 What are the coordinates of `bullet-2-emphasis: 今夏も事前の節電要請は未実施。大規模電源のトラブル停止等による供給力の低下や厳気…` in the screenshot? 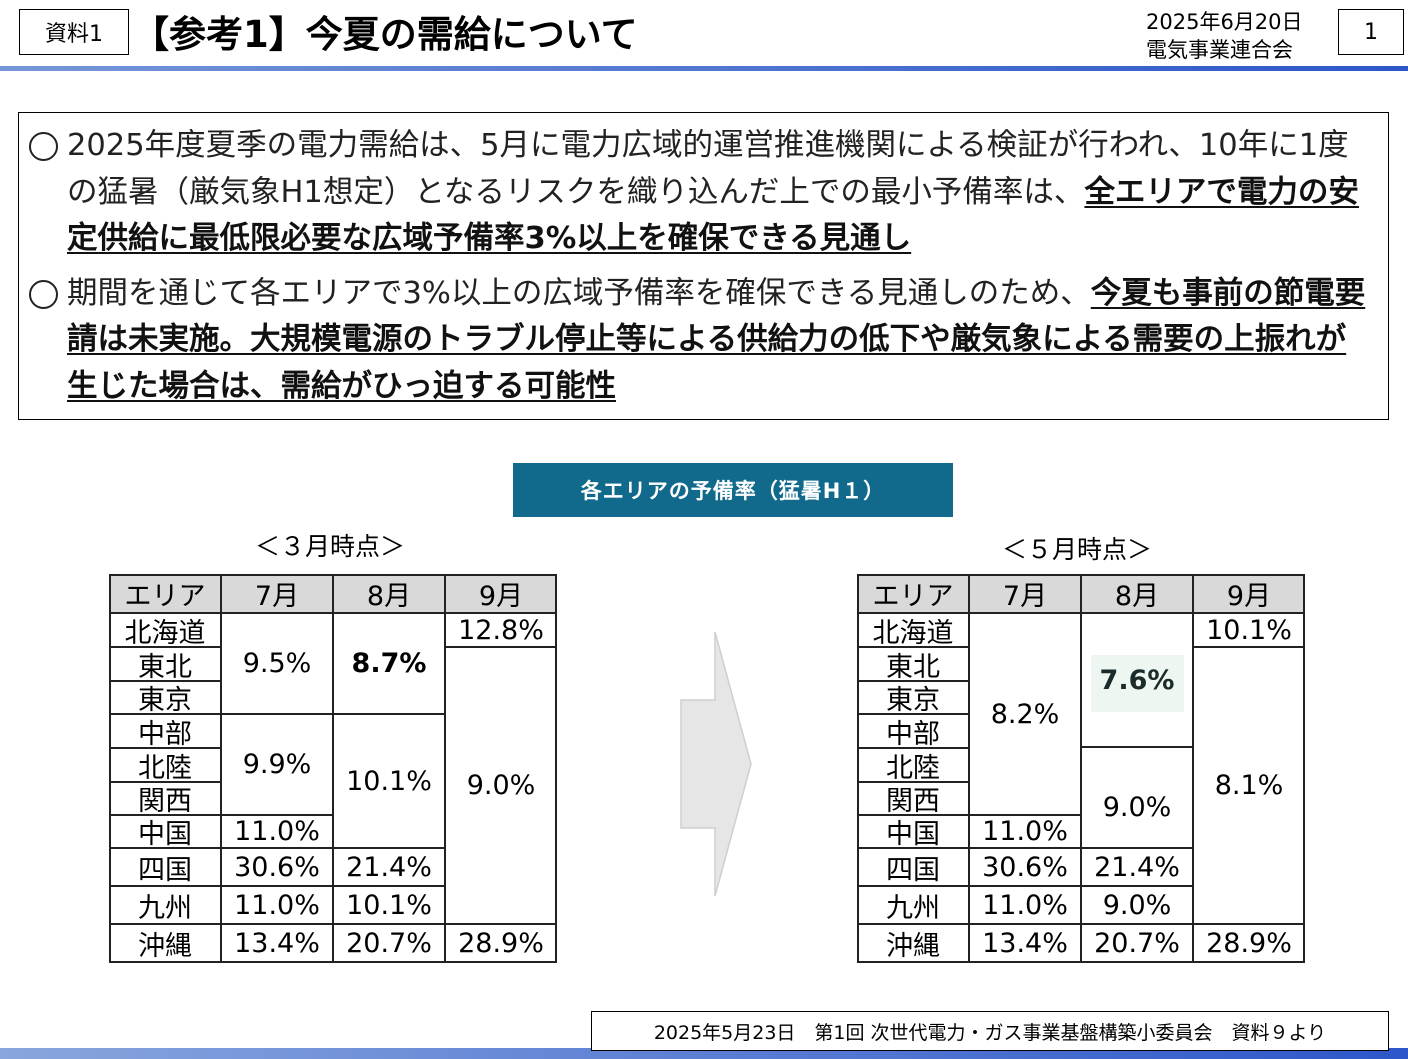 It's located at (716, 339).